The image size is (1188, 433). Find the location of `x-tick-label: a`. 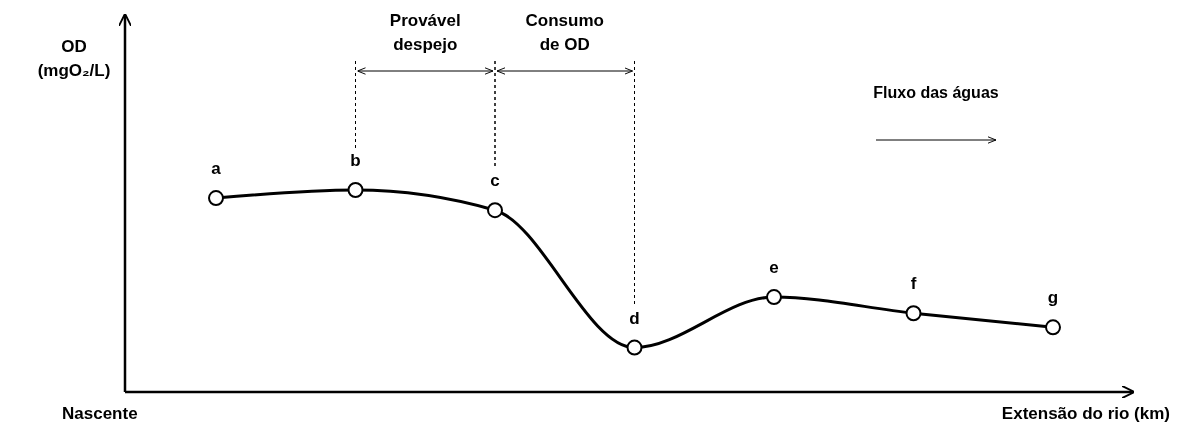

x-tick-label: a is located at coordinates (216, 169).